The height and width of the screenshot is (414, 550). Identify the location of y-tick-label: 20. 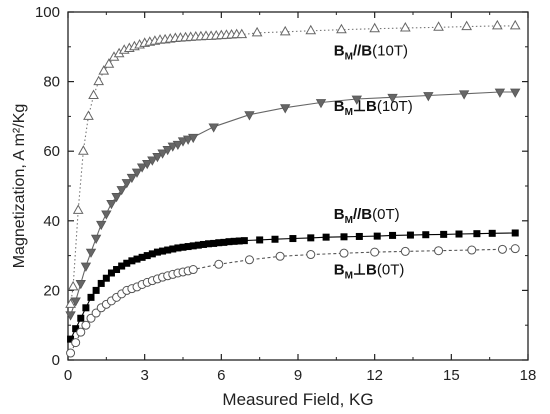
(51, 290).